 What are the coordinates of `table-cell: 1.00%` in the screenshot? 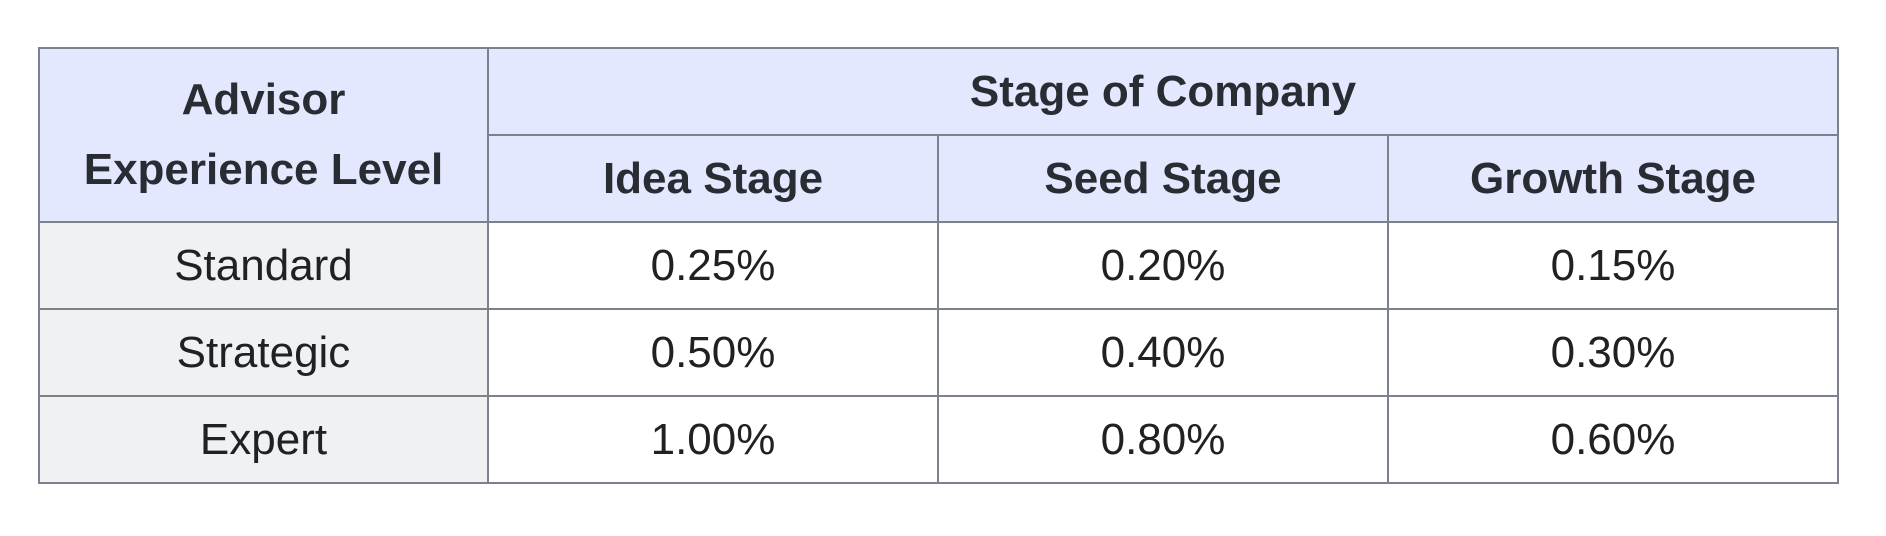 It's located at (713, 439).